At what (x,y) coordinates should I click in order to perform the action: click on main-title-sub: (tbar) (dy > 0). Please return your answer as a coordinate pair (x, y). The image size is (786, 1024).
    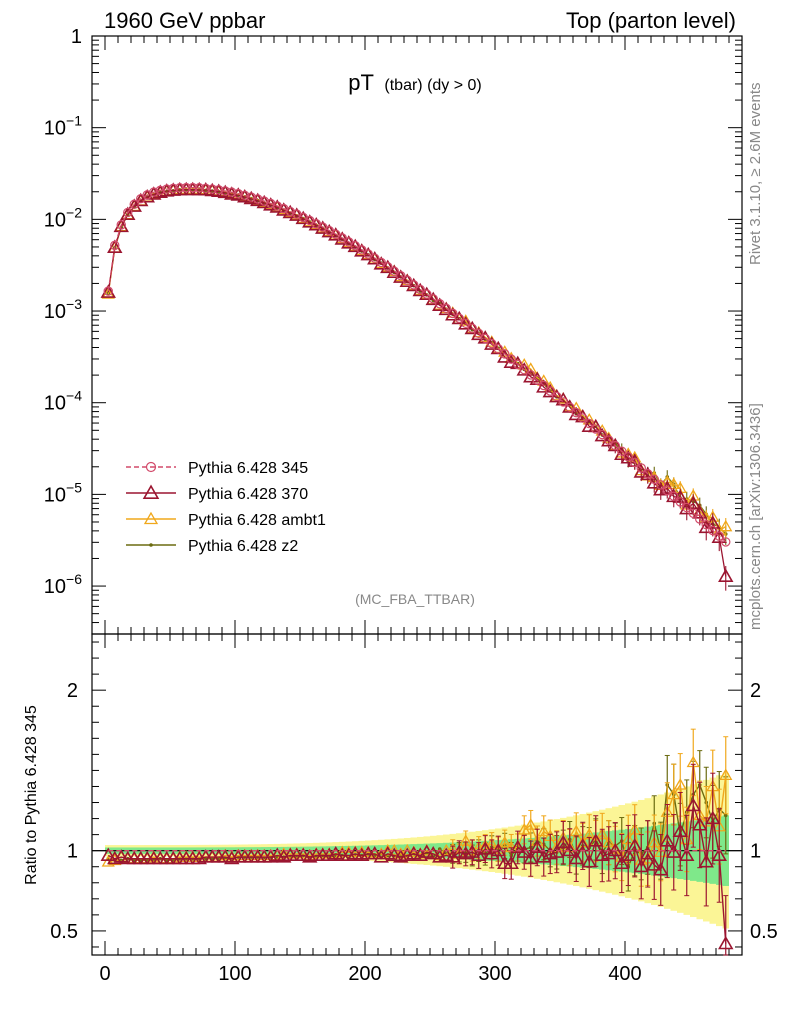
    Looking at the image, I should click on (432, 85).